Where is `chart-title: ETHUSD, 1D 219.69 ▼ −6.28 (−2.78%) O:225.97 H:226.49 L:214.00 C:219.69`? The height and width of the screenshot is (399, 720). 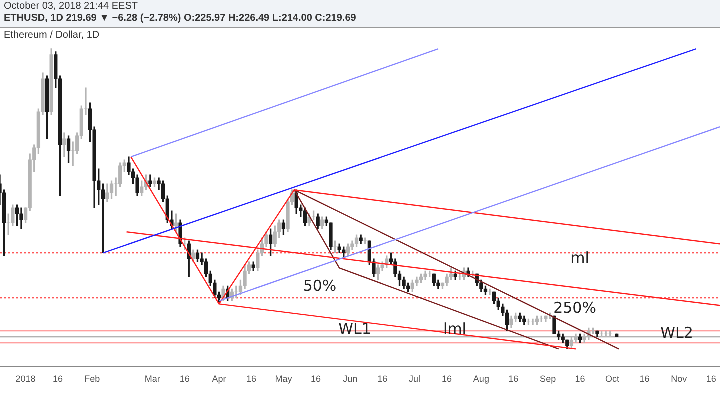 chart-title: ETHUSD, 1D 219.69 ▼ −6.28 (−2.78%) O:225.97 H:226.49 L:214.00 C:219.69 is located at coordinates (180, 19).